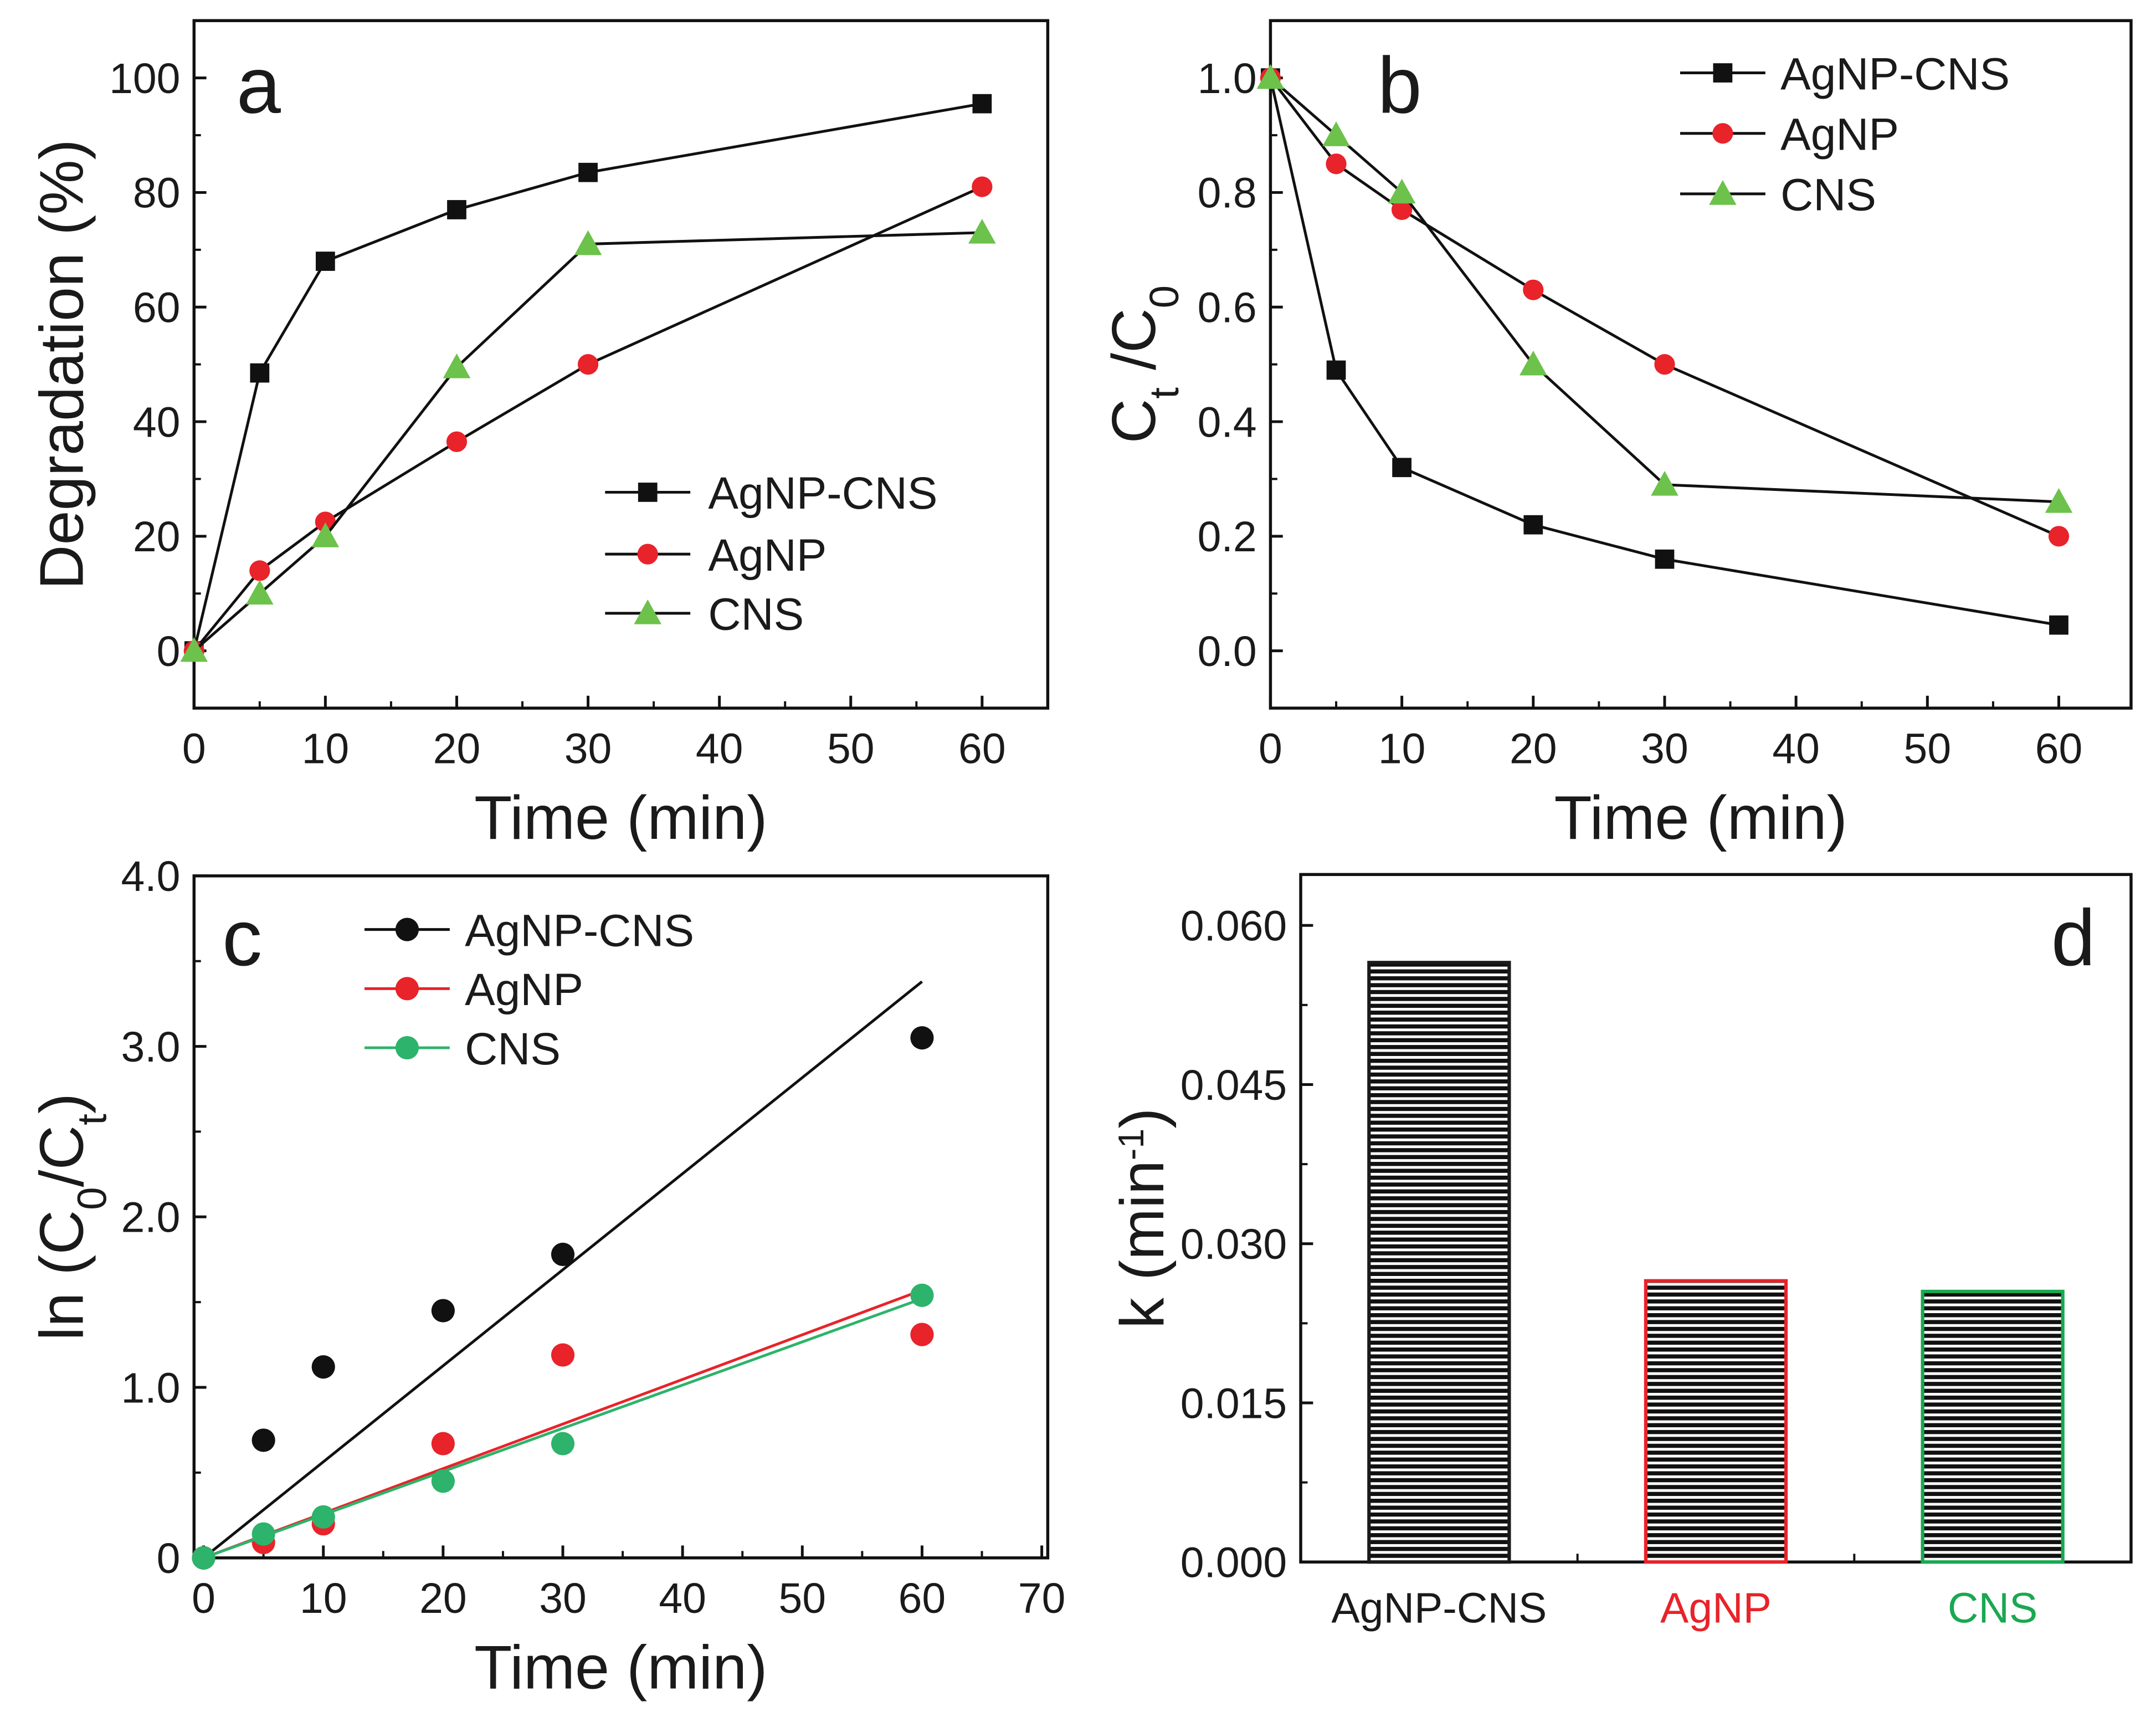  I want to click on y-tick-label: 1.0, so click(1227, 79).